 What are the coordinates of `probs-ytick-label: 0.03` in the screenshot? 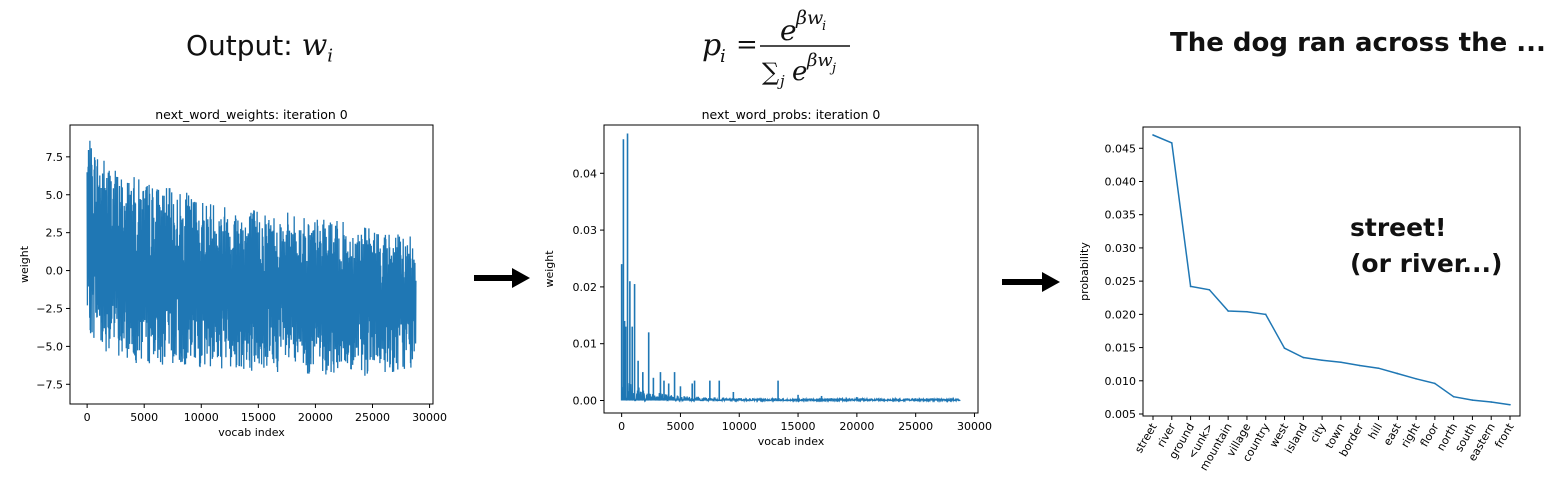 It's located at (585, 230).